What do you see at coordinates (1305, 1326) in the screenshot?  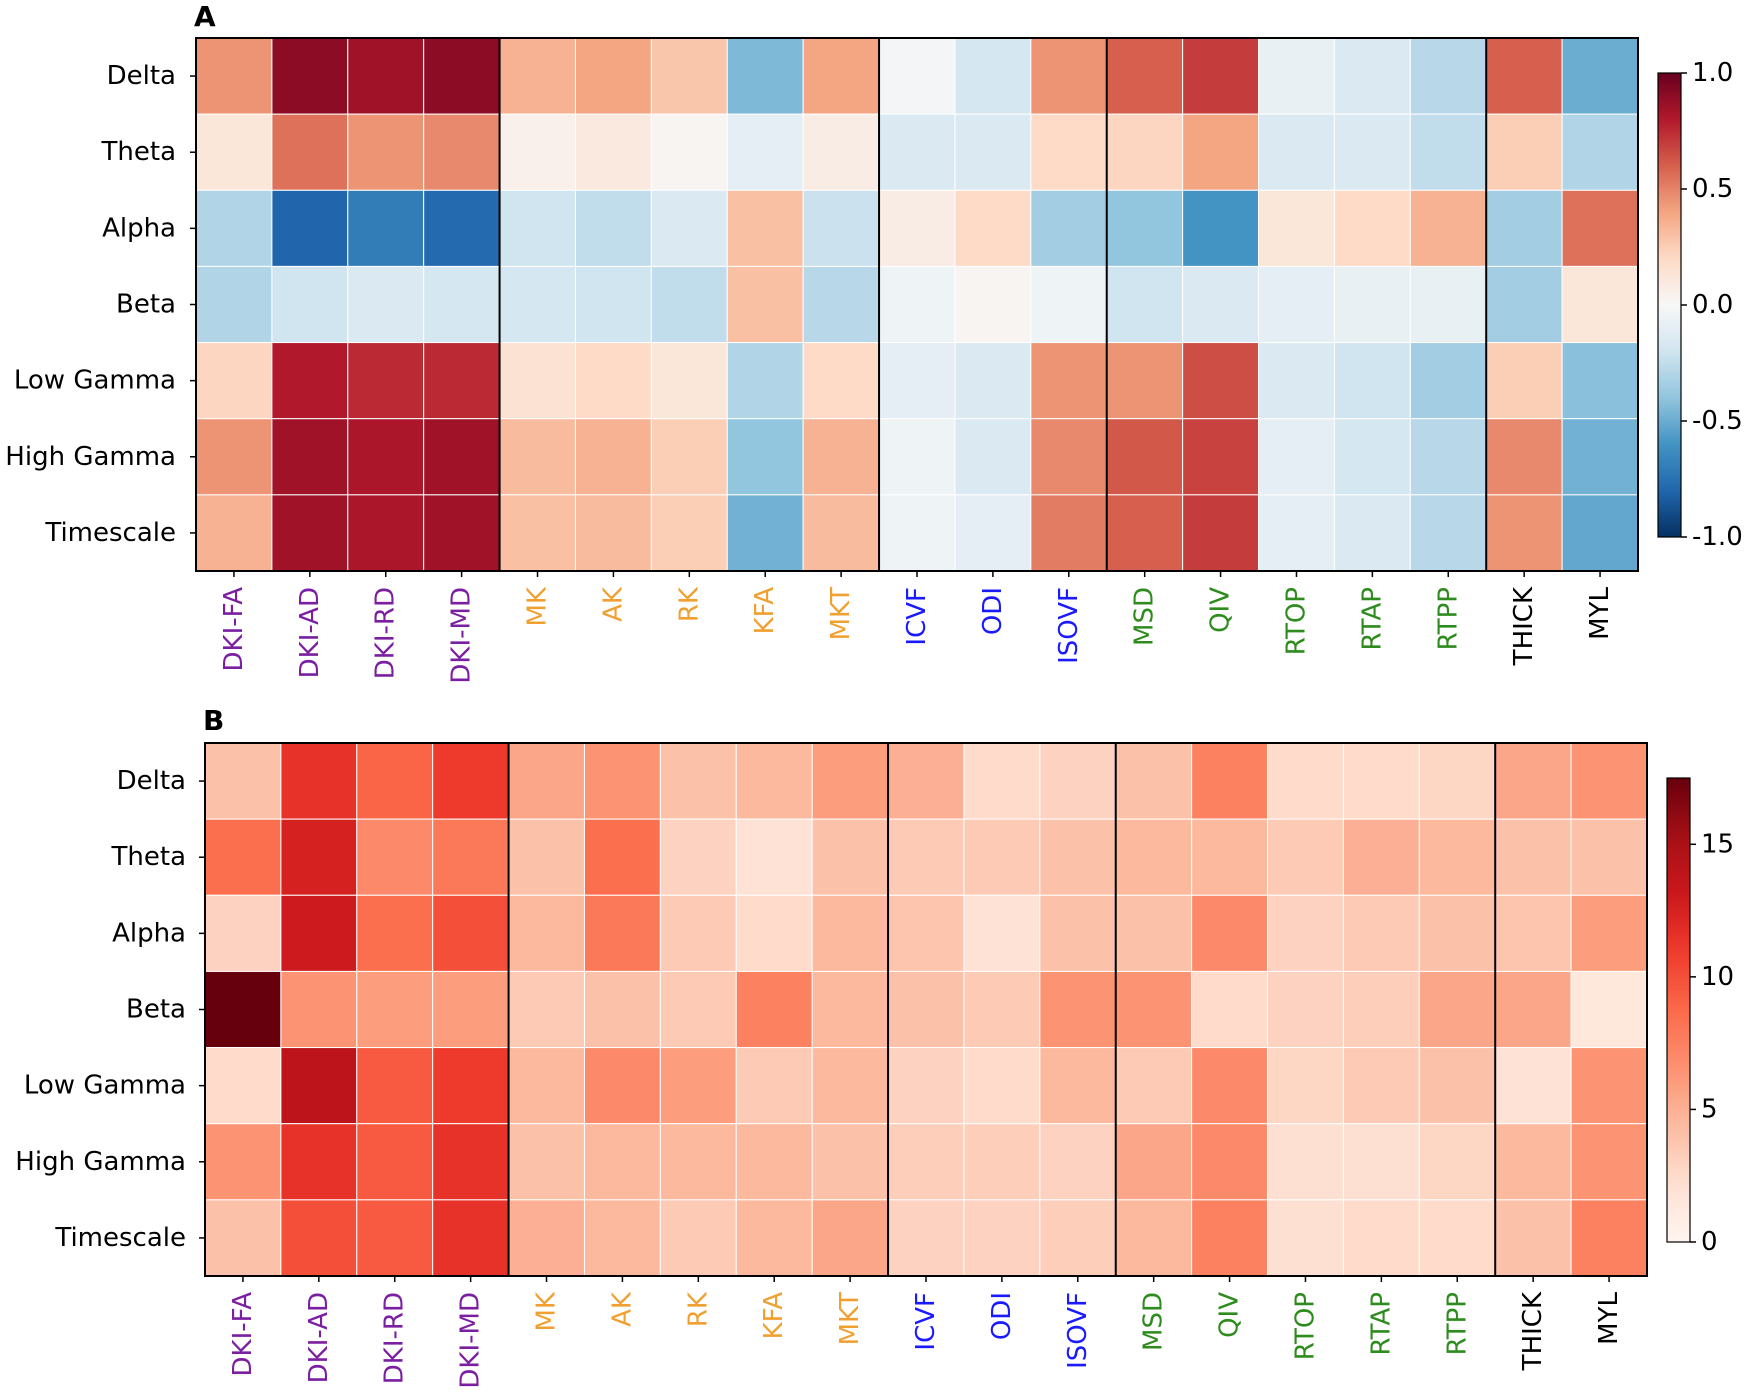 I see `column-label: RTOP` at bounding box center [1305, 1326].